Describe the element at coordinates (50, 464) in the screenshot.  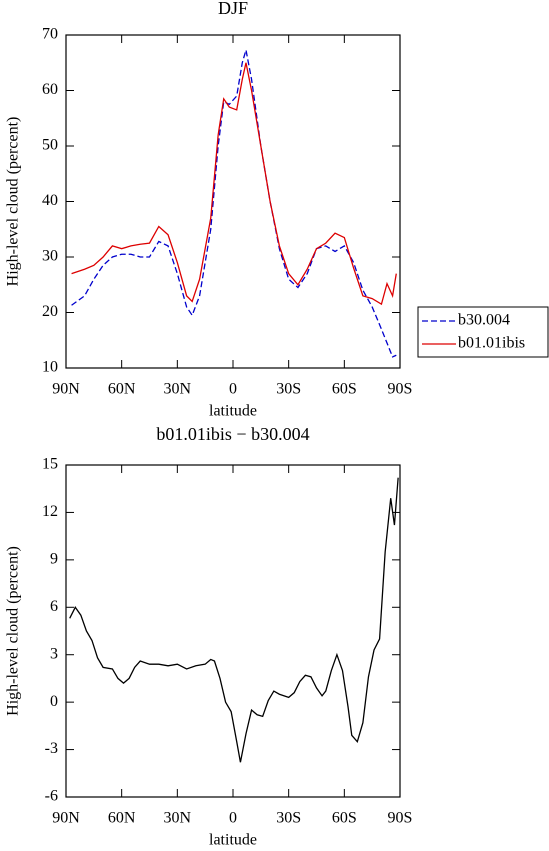
I see `y-tick-label: 15` at that location.